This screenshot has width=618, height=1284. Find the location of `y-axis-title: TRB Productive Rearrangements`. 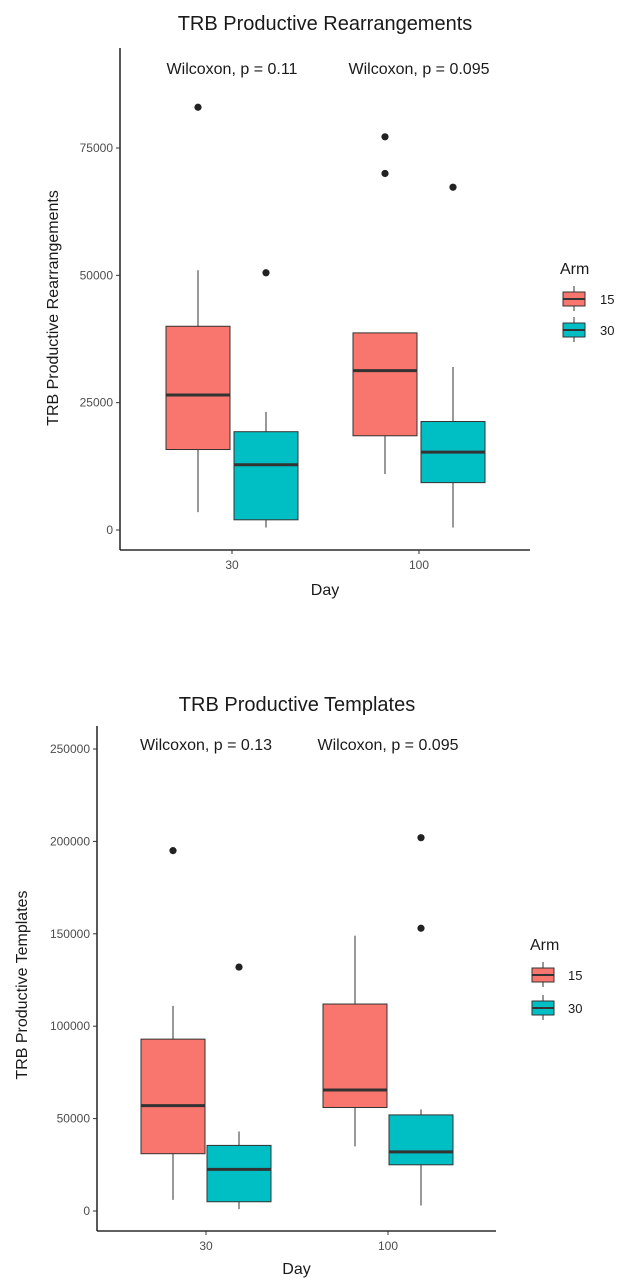

y-axis-title: TRB Productive Rearrangements is located at coordinates (53, 308).